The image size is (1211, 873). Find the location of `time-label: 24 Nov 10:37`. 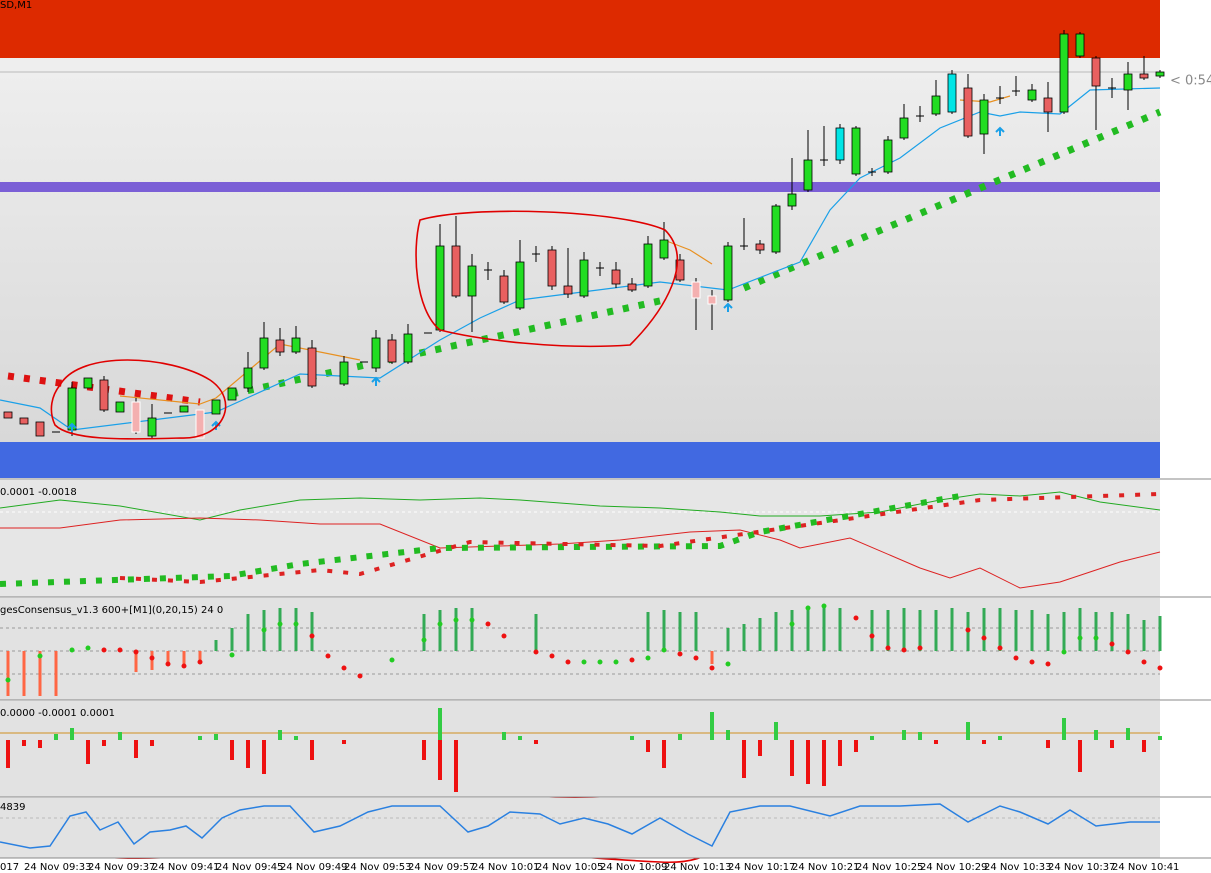

time-label: 24 Nov 10:37 is located at coordinates (1081, 867).